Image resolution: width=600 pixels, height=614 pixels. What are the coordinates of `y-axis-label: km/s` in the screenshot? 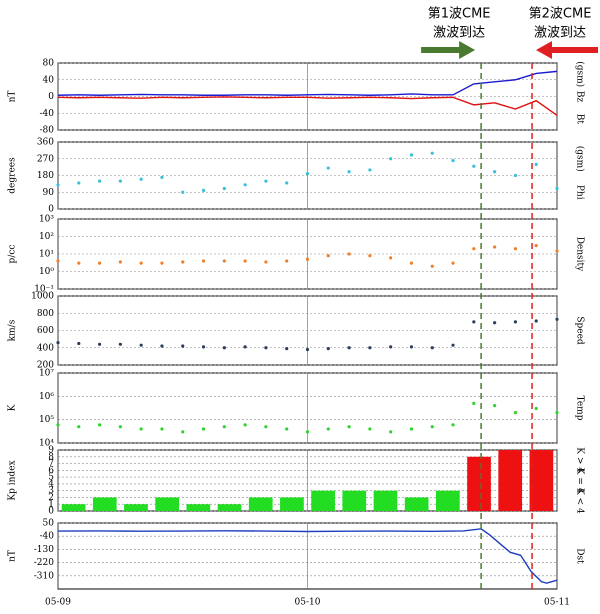 It's located at (13, 330).